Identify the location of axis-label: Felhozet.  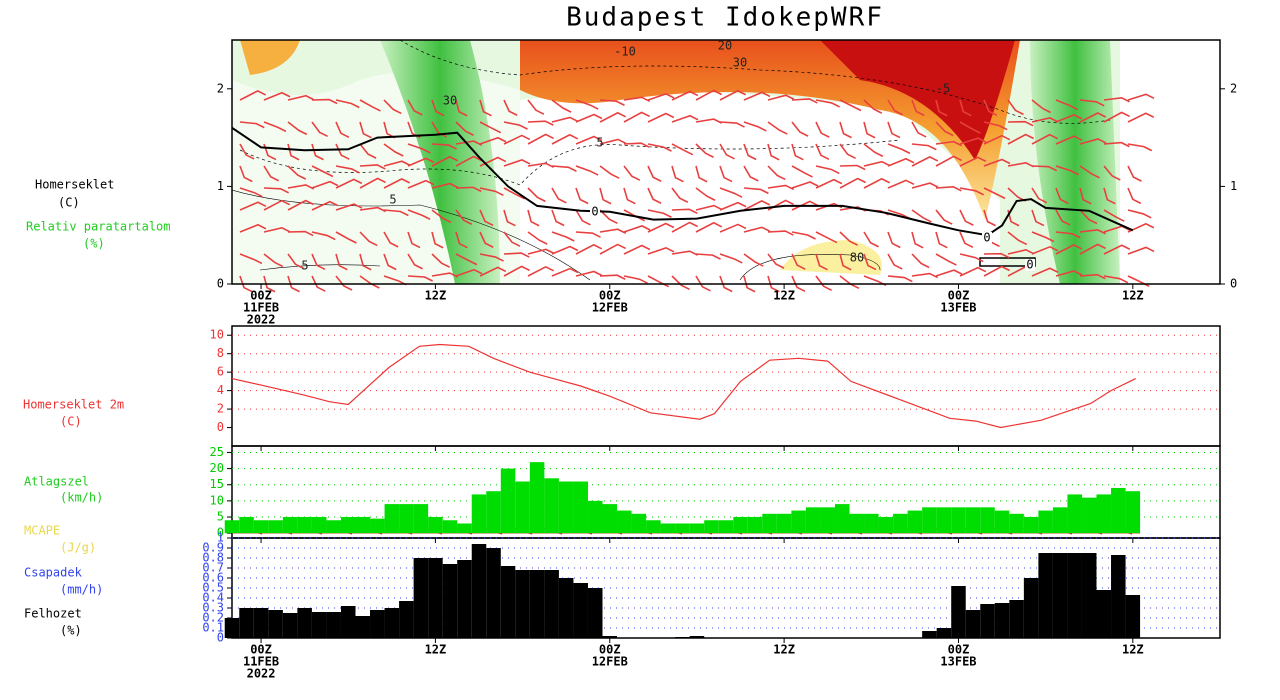
(53, 614).